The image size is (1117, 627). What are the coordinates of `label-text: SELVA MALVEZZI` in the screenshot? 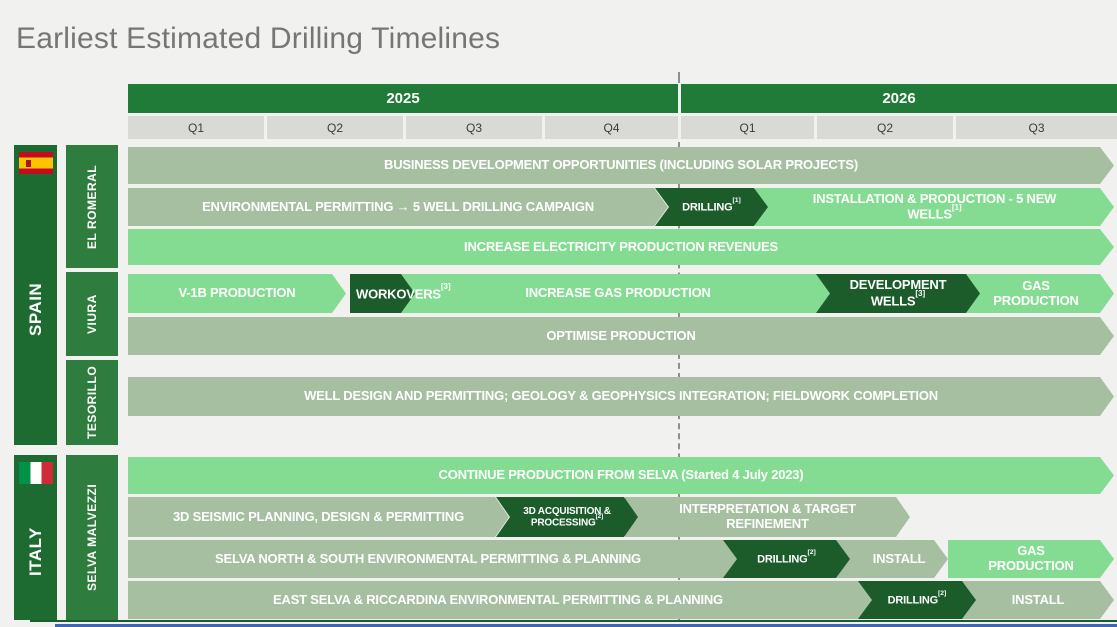 It's located at (92, 537).